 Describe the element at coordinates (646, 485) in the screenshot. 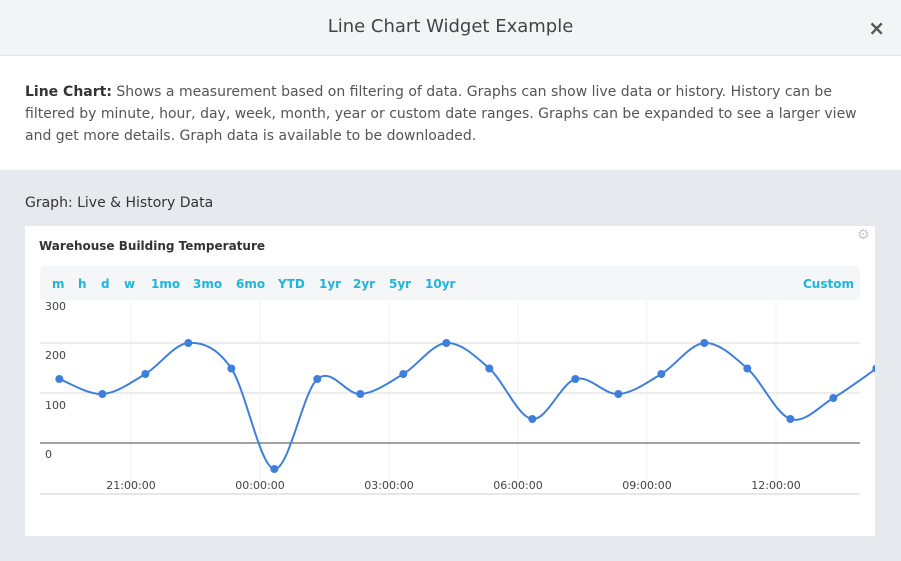

I see `x-tick-label: 09:00:00` at that location.